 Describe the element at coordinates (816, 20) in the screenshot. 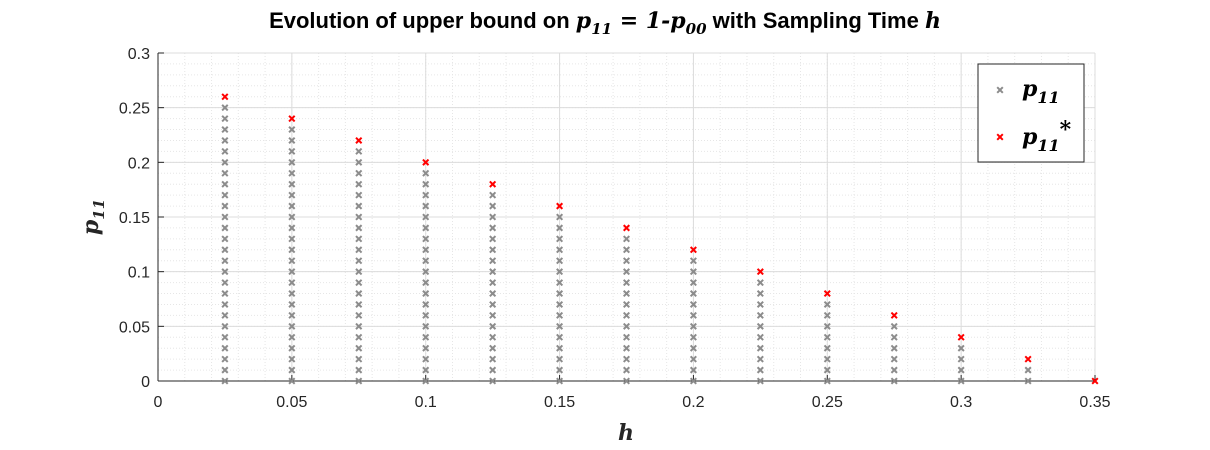

I see `title-suffix: with Sampling Time` at that location.